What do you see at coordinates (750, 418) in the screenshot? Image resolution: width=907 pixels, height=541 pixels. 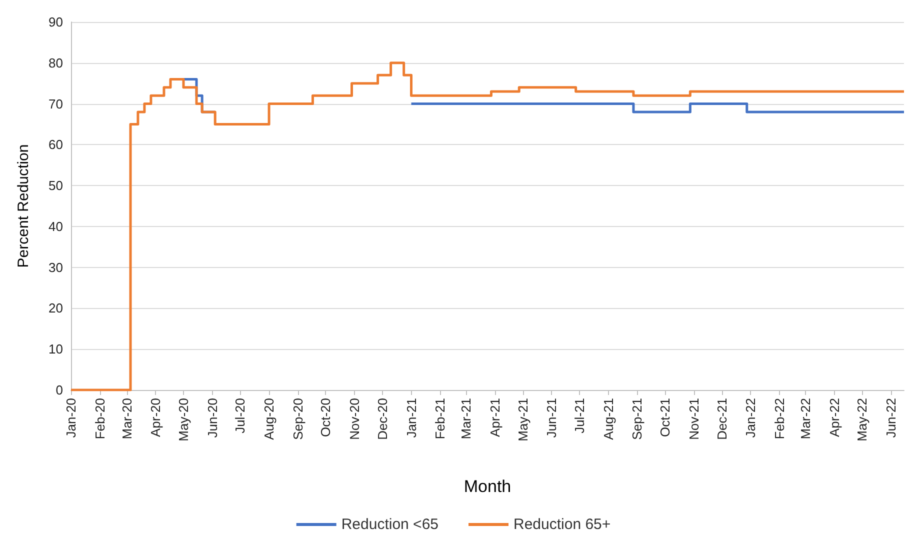 I see `x-tick-label: Jan-22` at bounding box center [750, 418].